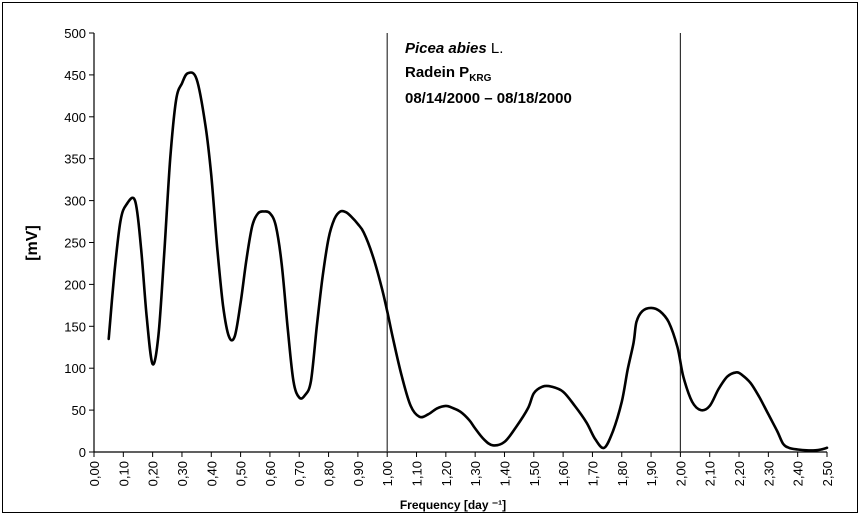 Image resolution: width=862 pixels, height=517 pixels. What do you see at coordinates (241, 473) in the screenshot?
I see `x-tick-label: 0,50` at bounding box center [241, 473].